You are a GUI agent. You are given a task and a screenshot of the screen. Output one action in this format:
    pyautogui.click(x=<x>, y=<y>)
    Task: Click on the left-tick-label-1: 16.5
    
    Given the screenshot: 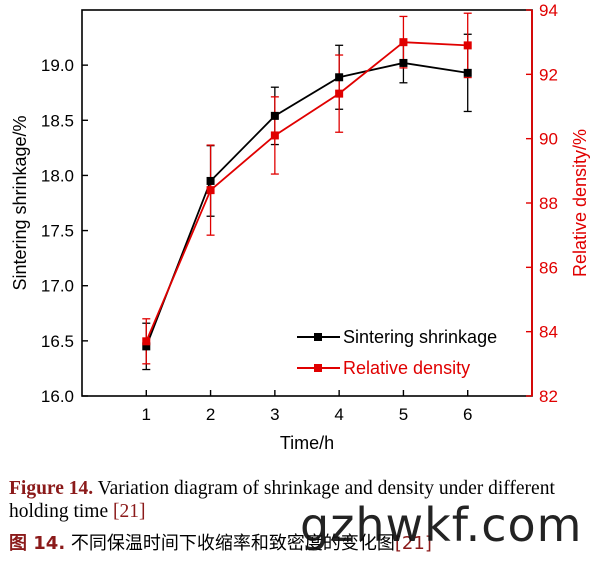 What is the action you would take?
    pyautogui.click(x=57, y=341)
    